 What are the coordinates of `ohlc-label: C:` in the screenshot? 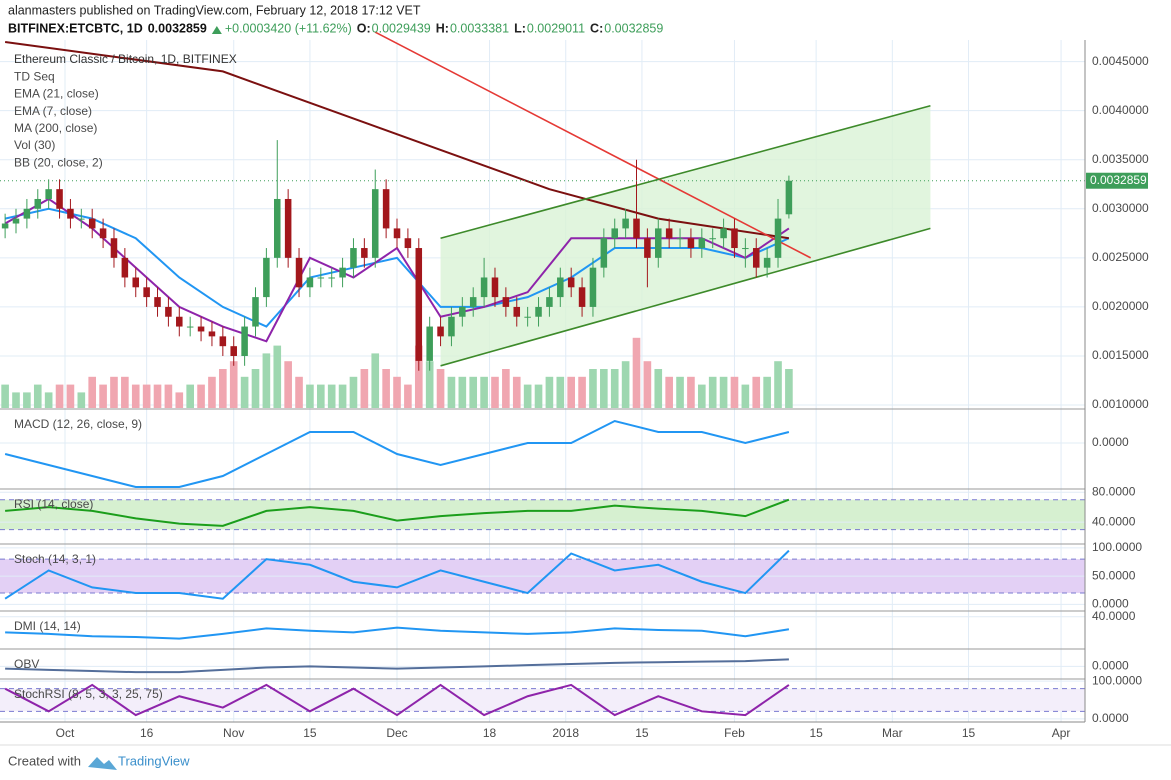 It's located at (596, 28).